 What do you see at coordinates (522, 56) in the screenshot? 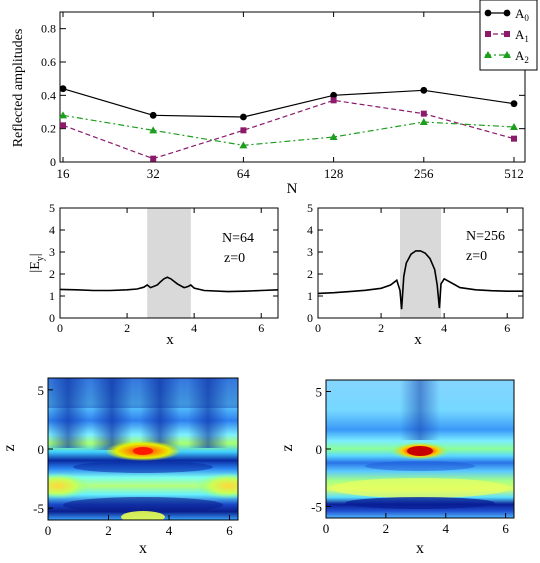
I see `legend-label: A2` at bounding box center [522, 56].